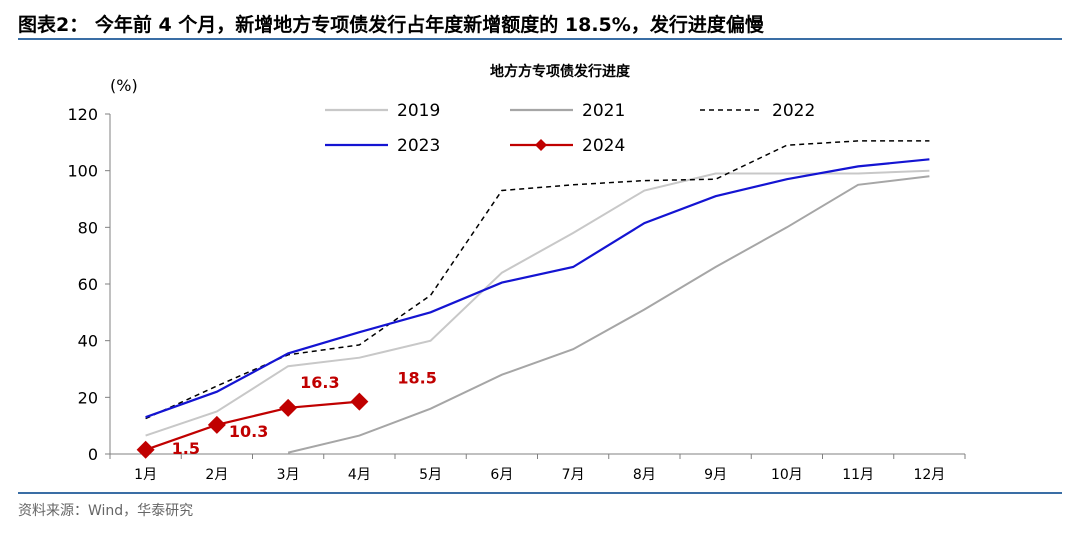  Describe the element at coordinates (430, 475) in the screenshot. I see `x-tick-label: 5月` at that location.